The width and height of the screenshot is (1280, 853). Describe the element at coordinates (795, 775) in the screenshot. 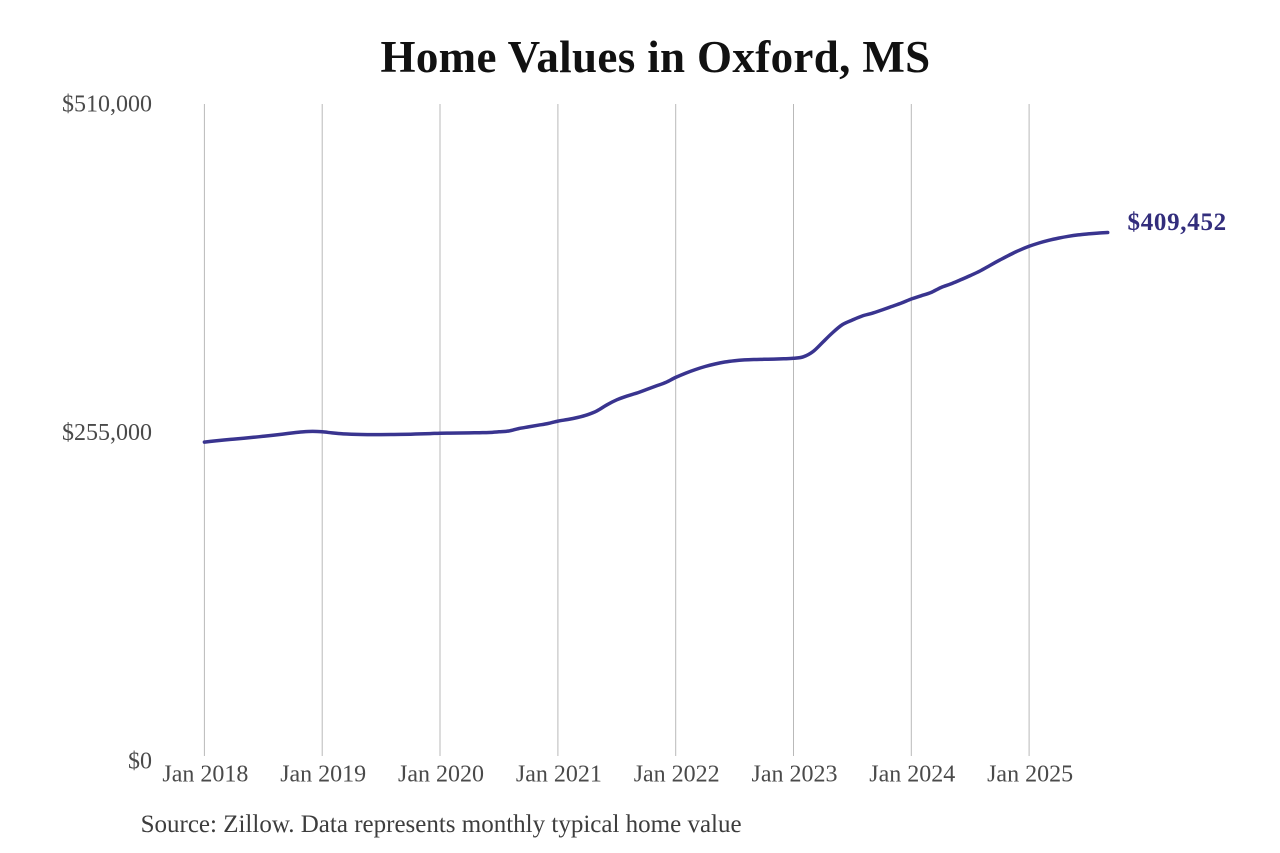

I see `svg-text: Jan 2023` at that location.